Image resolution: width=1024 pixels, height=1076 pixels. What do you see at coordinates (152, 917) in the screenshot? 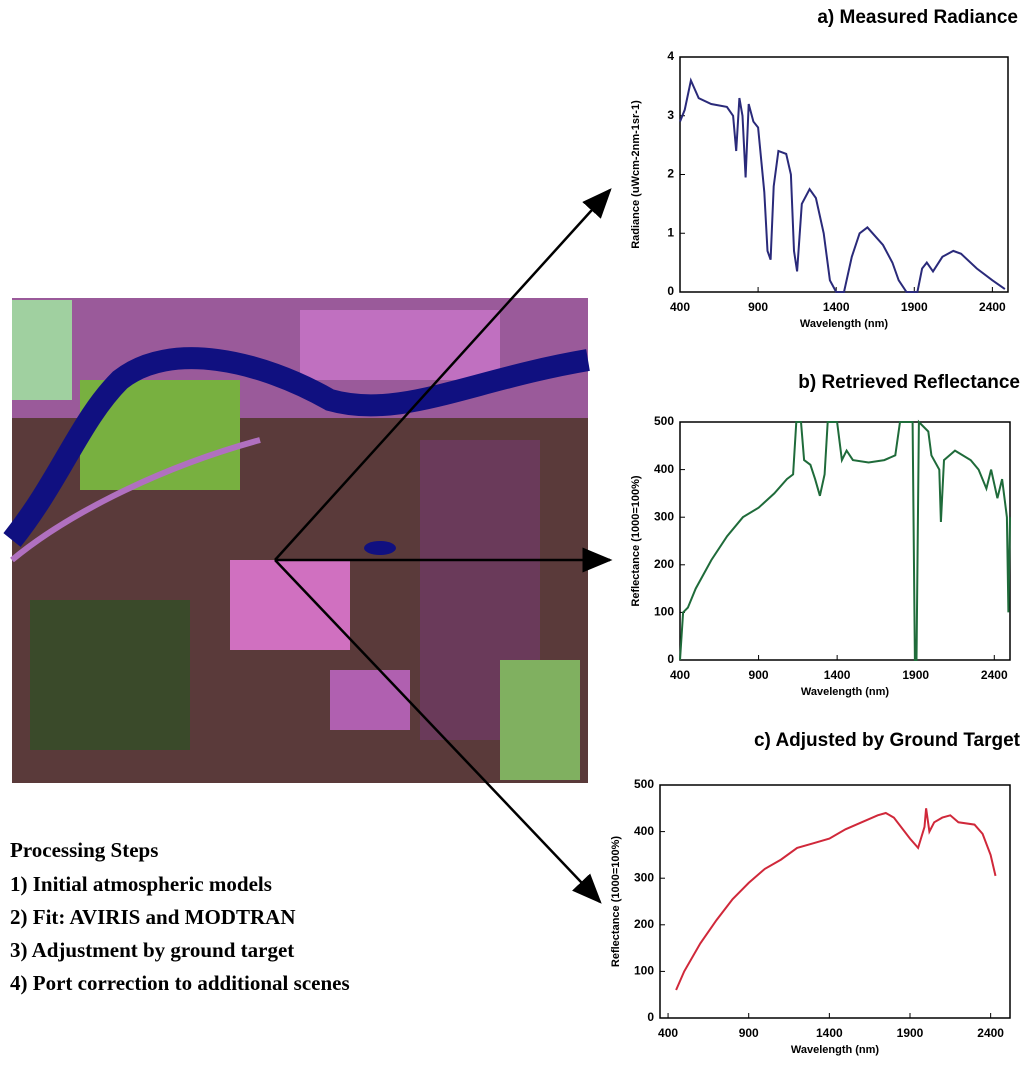
I see `step: 2) Fit: AVIRIS and MODTRAN` at bounding box center [152, 917].